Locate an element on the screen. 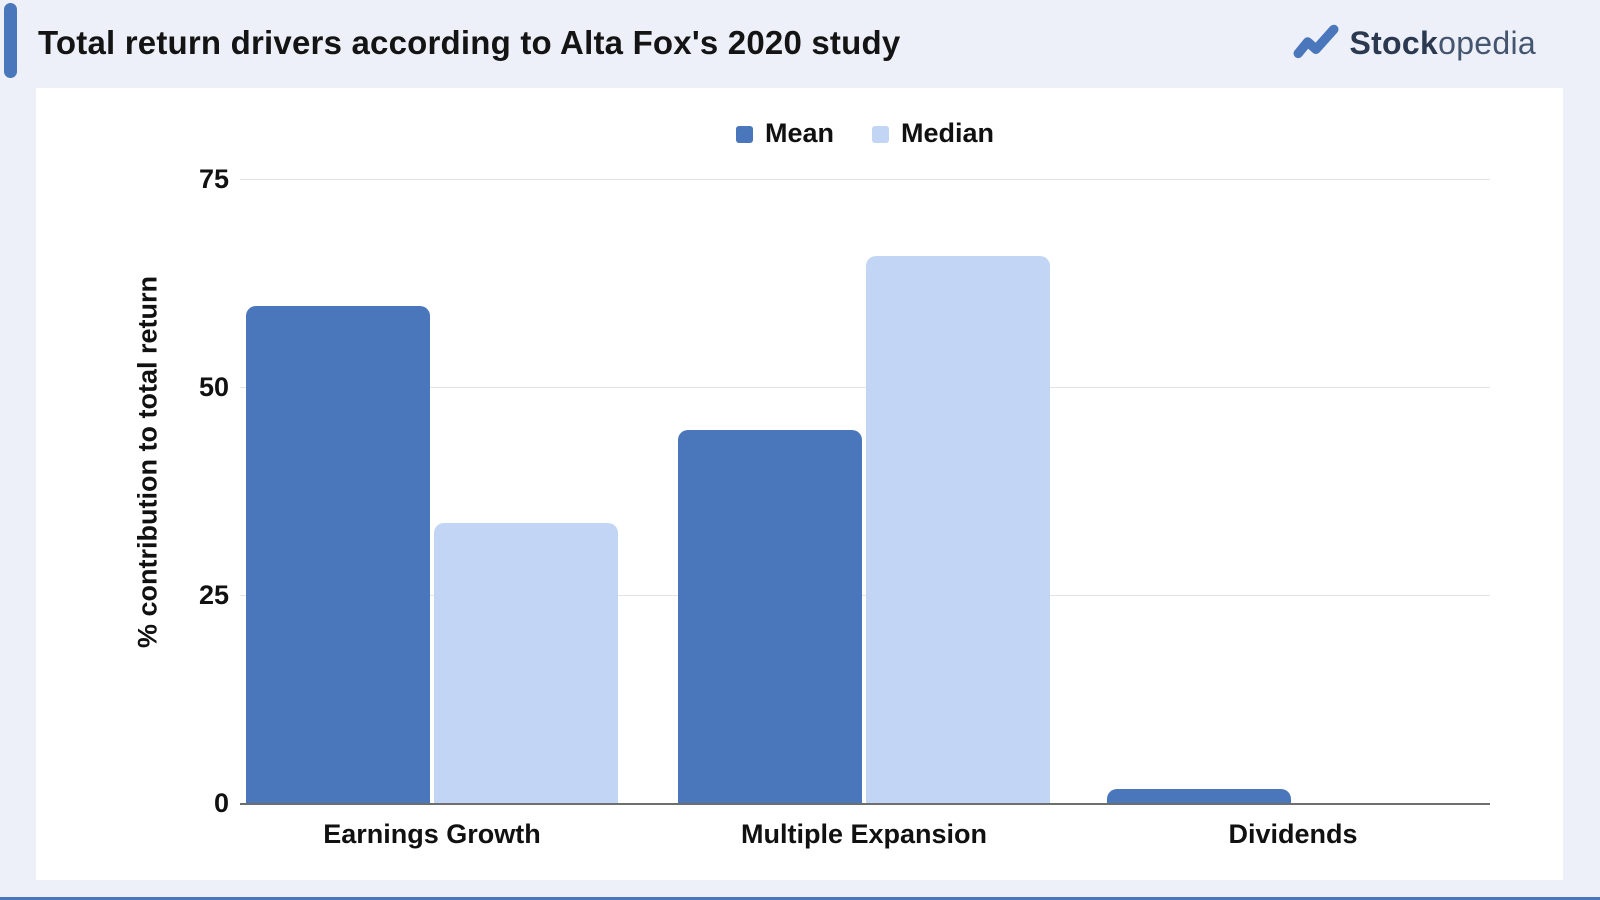 The image size is (1600, 900). y-tick-25: 25 is located at coordinates (213, 595).